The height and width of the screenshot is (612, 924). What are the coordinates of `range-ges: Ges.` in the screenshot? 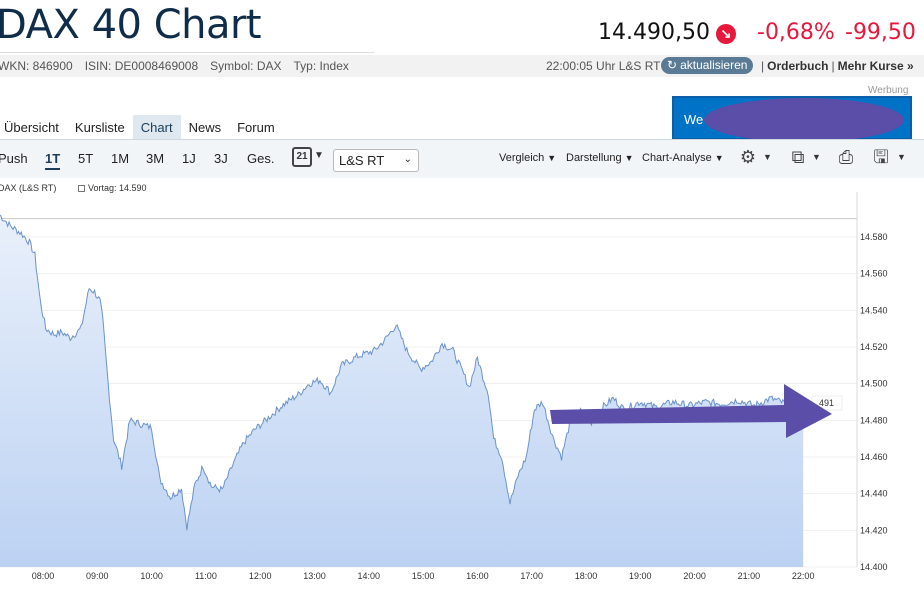 It's located at (261, 158).